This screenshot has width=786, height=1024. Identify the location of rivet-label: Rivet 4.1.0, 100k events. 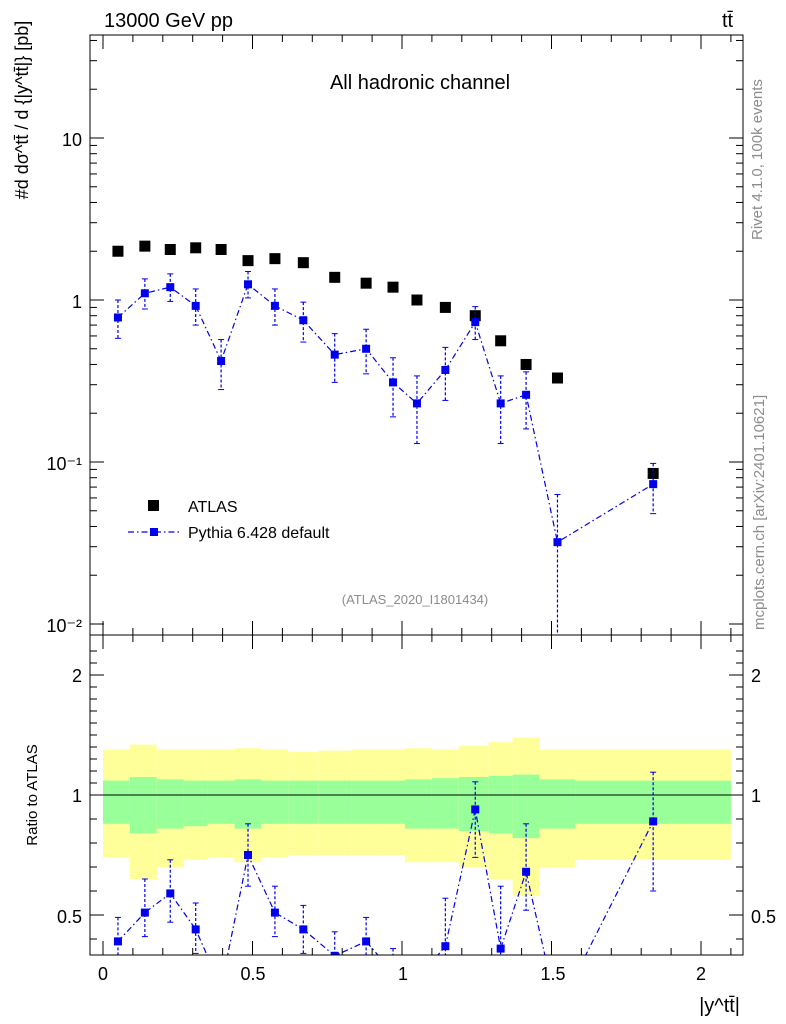
(757, 159).